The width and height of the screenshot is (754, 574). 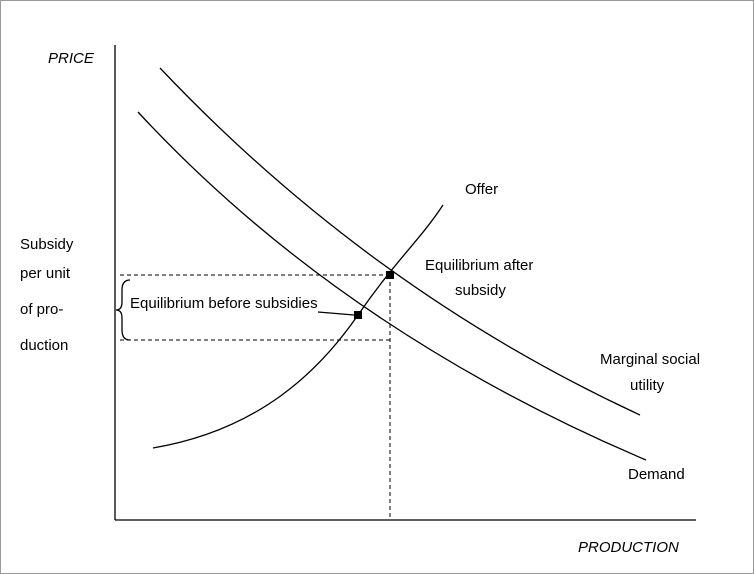 I want to click on brace, so click(x=123, y=310).